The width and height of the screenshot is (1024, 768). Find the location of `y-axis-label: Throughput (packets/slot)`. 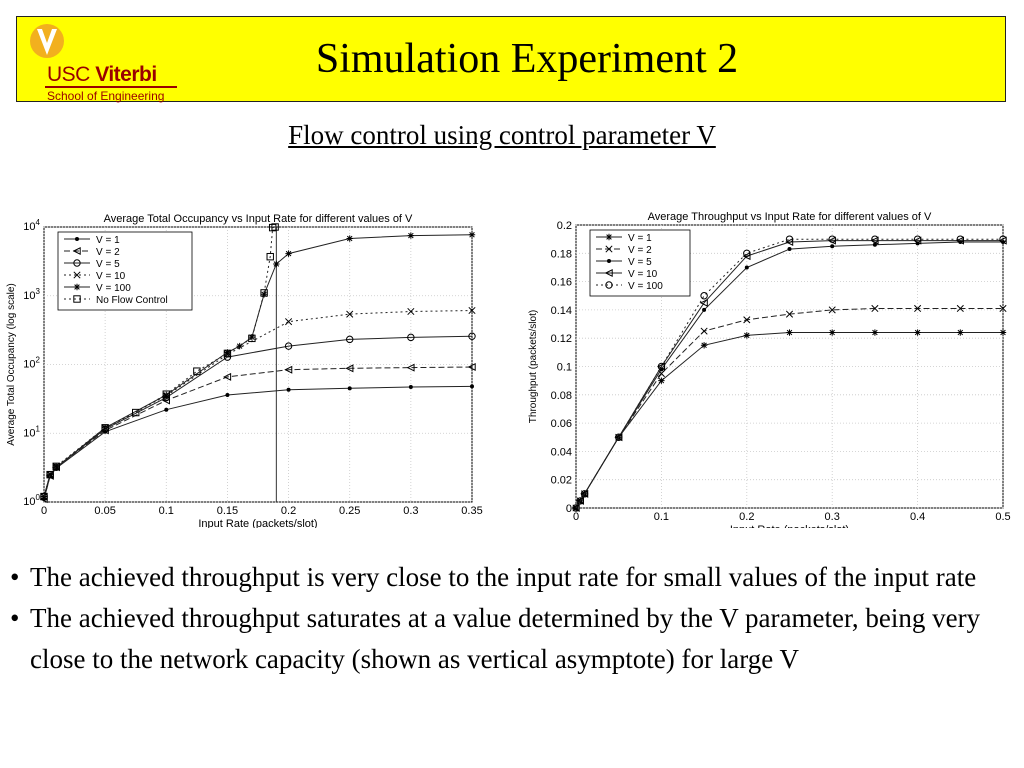

y-axis-label: Throughput (packets/slot) is located at coordinates (533, 366).